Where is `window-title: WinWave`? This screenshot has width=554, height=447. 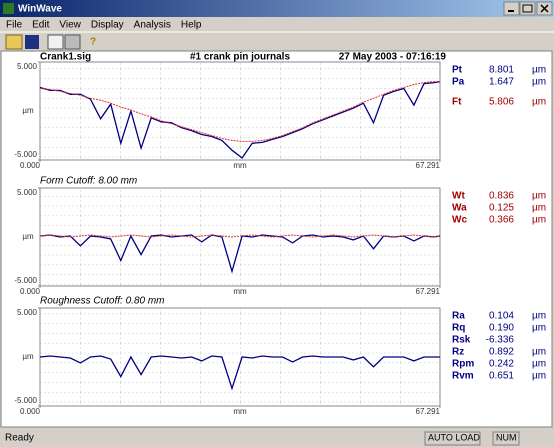 window-title: WinWave is located at coordinates (40, 9).